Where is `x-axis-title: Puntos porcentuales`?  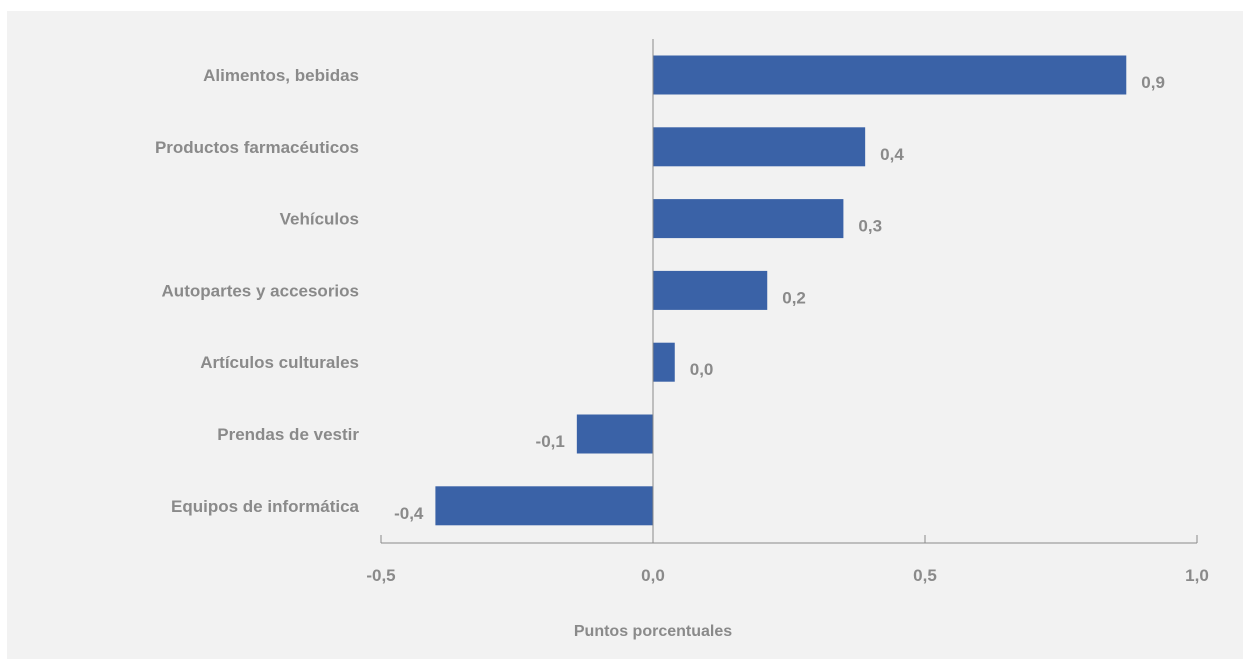
x-axis-title: Puntos porcentuales is located at coordinates (653, 631).